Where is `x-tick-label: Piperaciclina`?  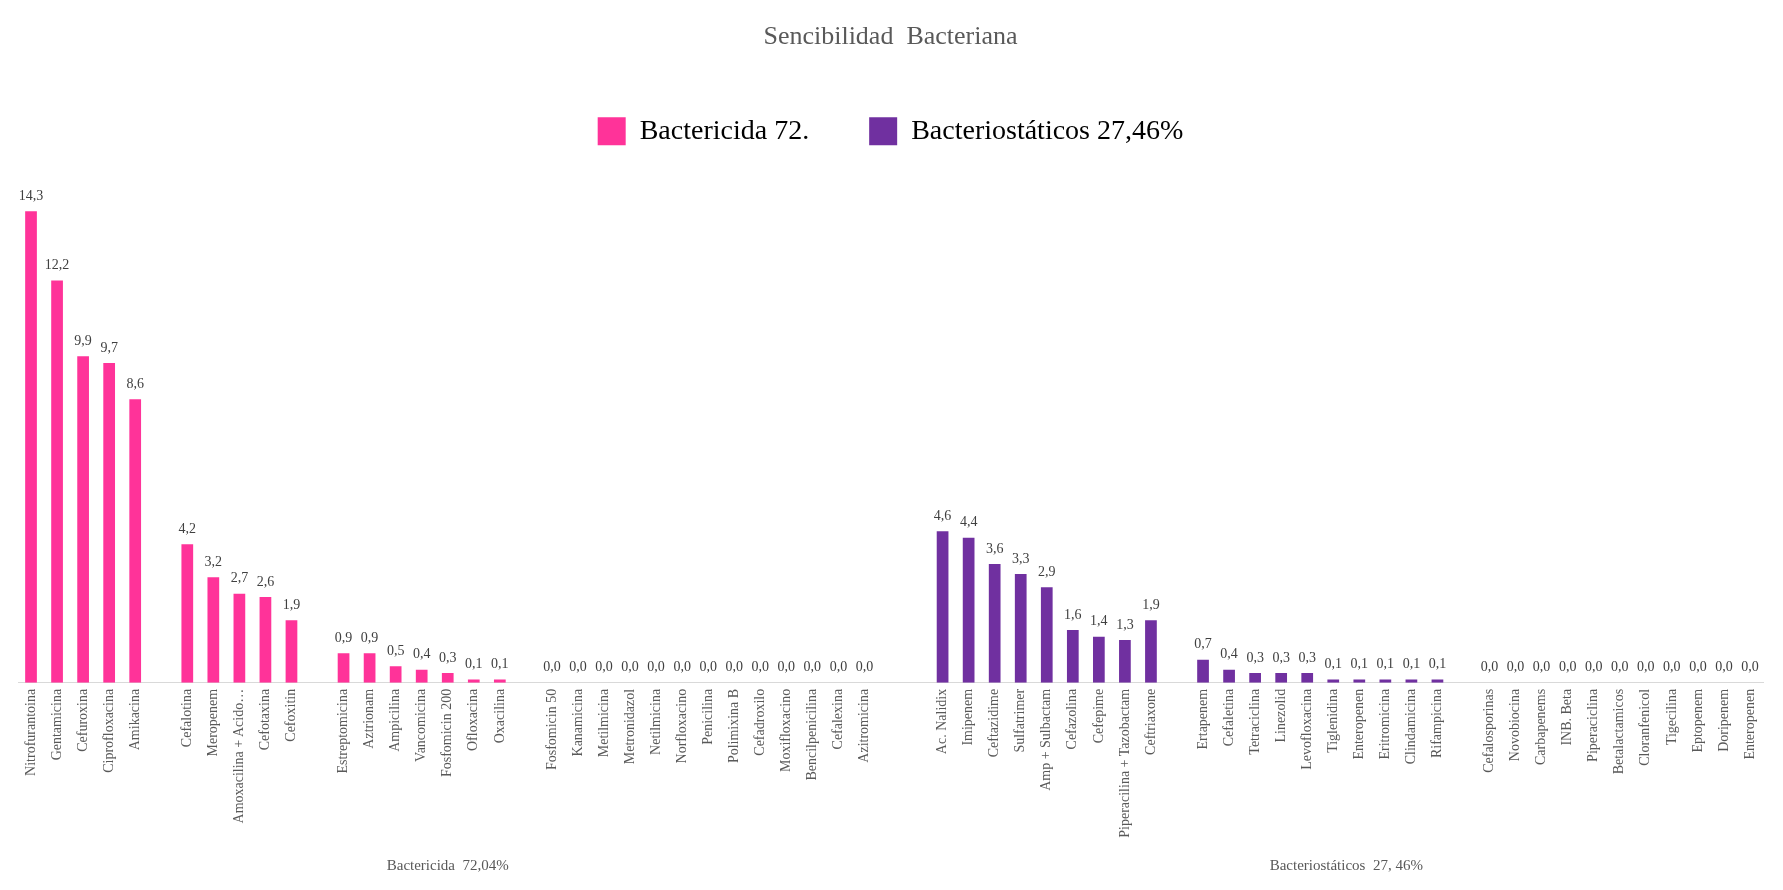
x-tick-label: Piperaciclina is located at coordinates (1593, 725).